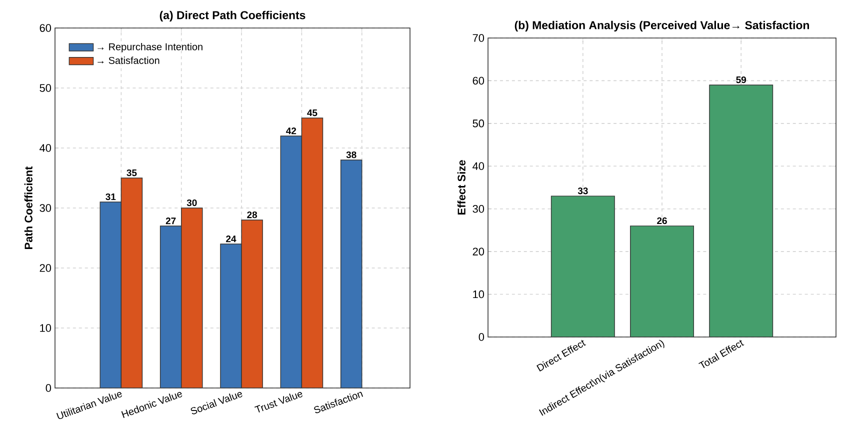 This screenshot has height=441, width=846. I want to click on data-label: 28, so click(252, 214).